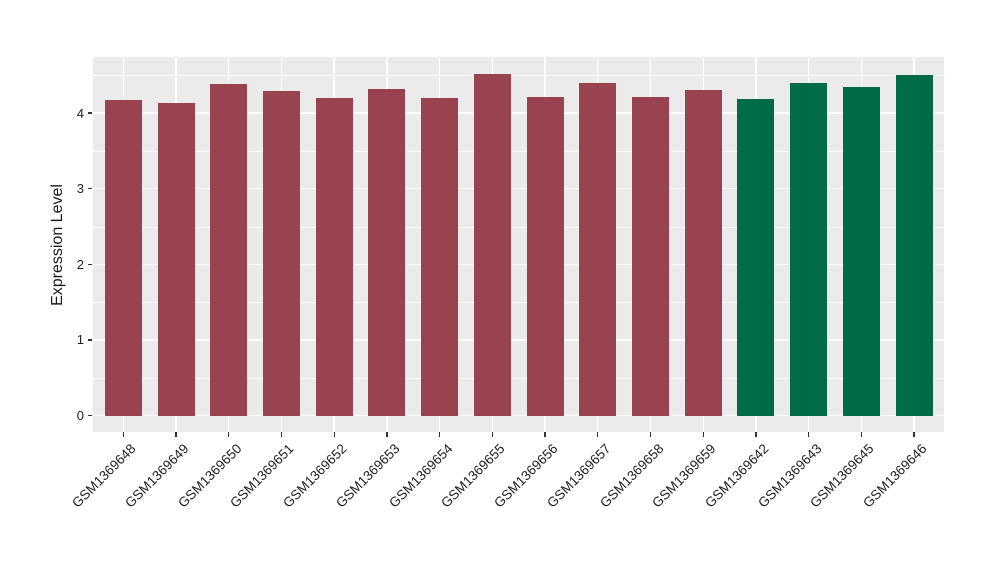 This screenshot has width=1000, height=580. Describe the element at coordinates (545, 256) in the screenshot. I see `bar-GSM1369656` at that location.